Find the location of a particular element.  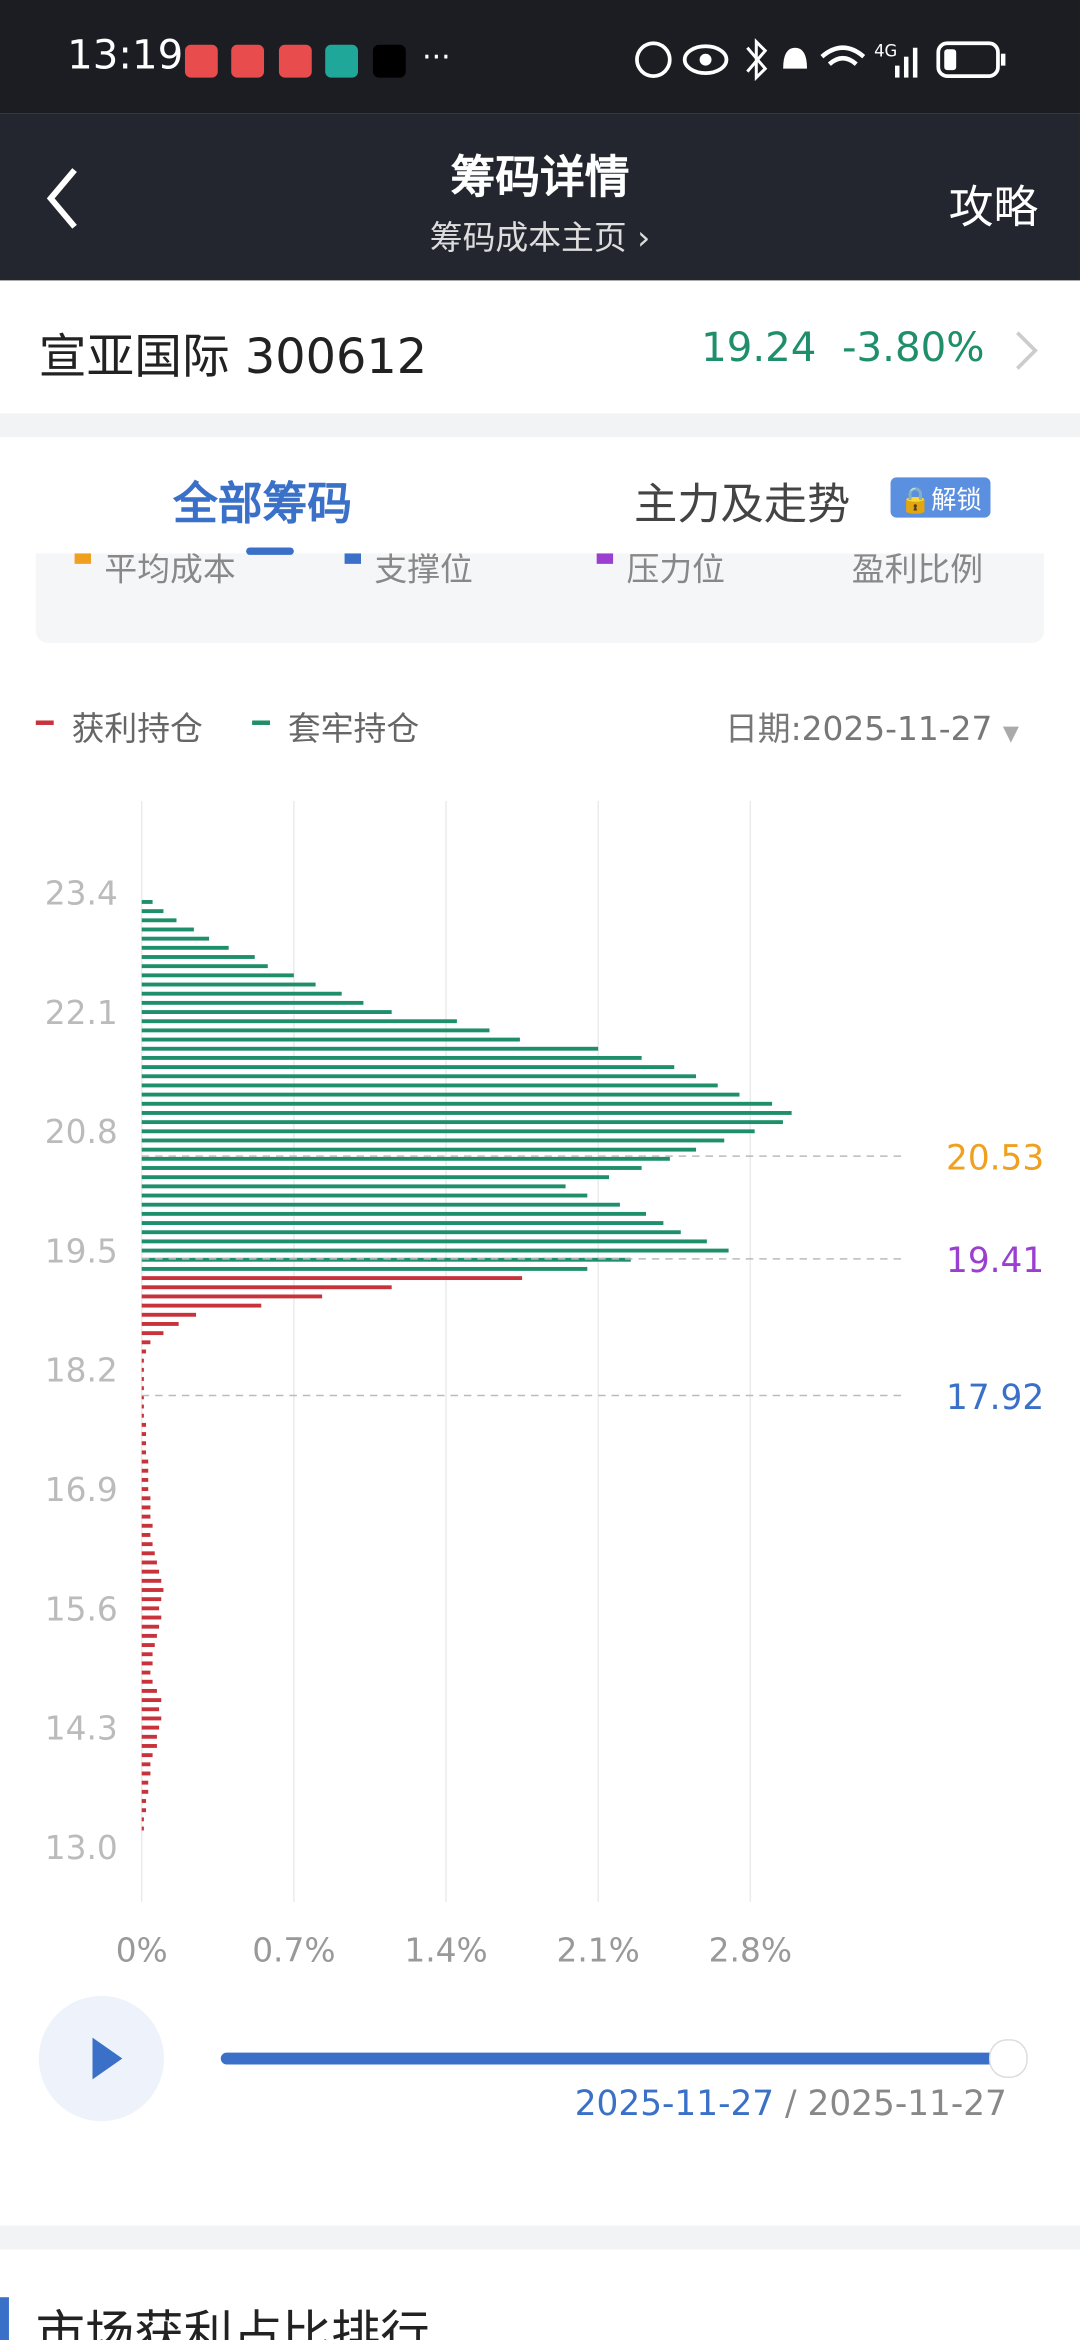

tab-indicator is located at coordinates (270, 551).